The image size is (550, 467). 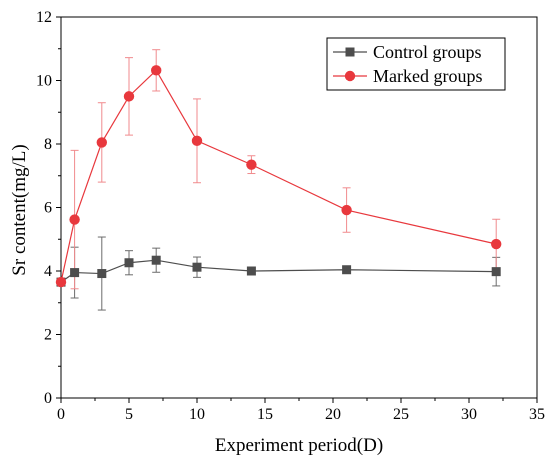 I want to click on y-tick-label: 8, so click(x=48, y=144).